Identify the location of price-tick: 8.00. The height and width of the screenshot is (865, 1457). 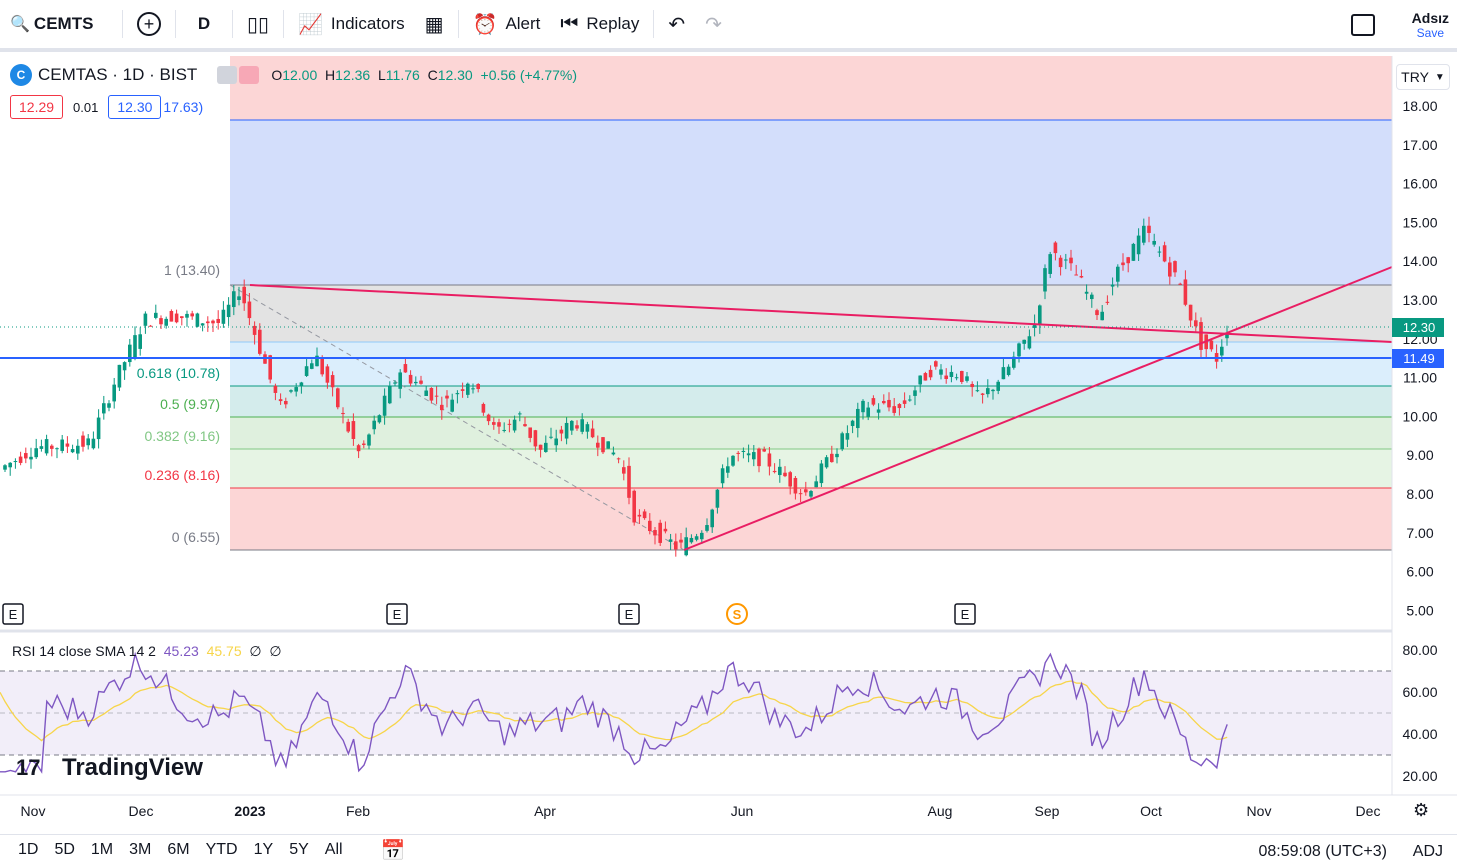
(1419, 494).